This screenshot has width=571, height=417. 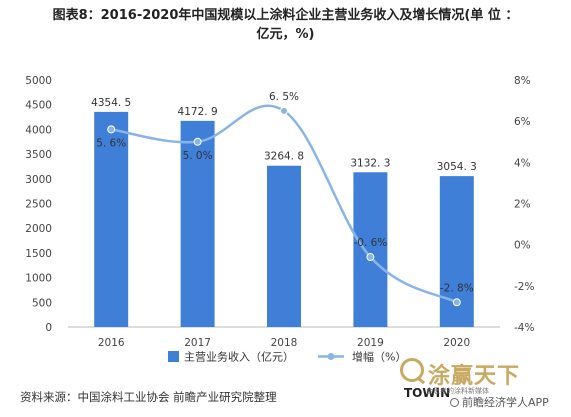 I want to click on left-tick-label: 2000, so click(x=38, y=229).